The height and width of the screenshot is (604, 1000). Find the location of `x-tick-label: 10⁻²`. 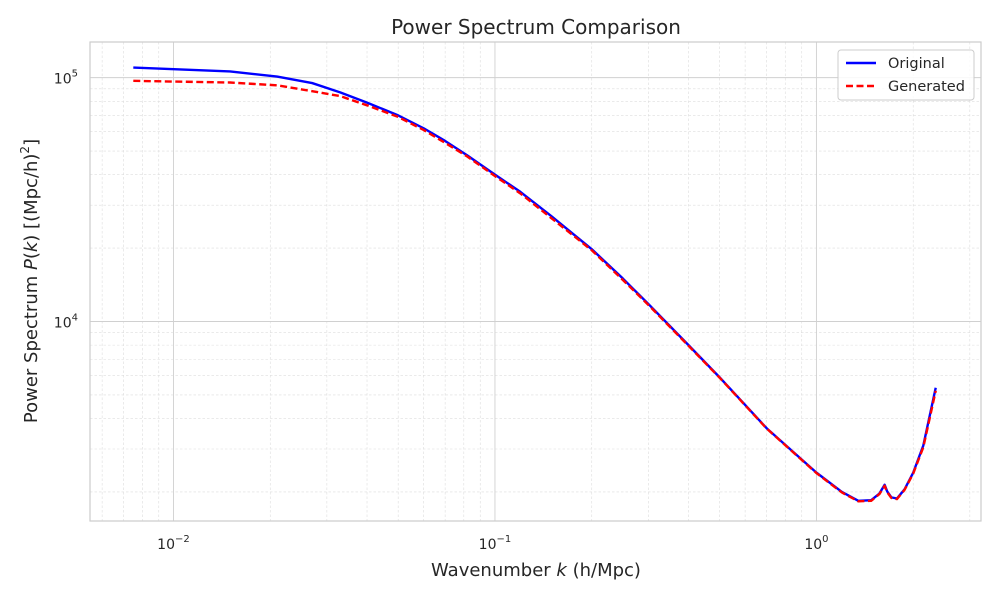

x-tick-label: 10⁻² is located at coordinates (173, 543).